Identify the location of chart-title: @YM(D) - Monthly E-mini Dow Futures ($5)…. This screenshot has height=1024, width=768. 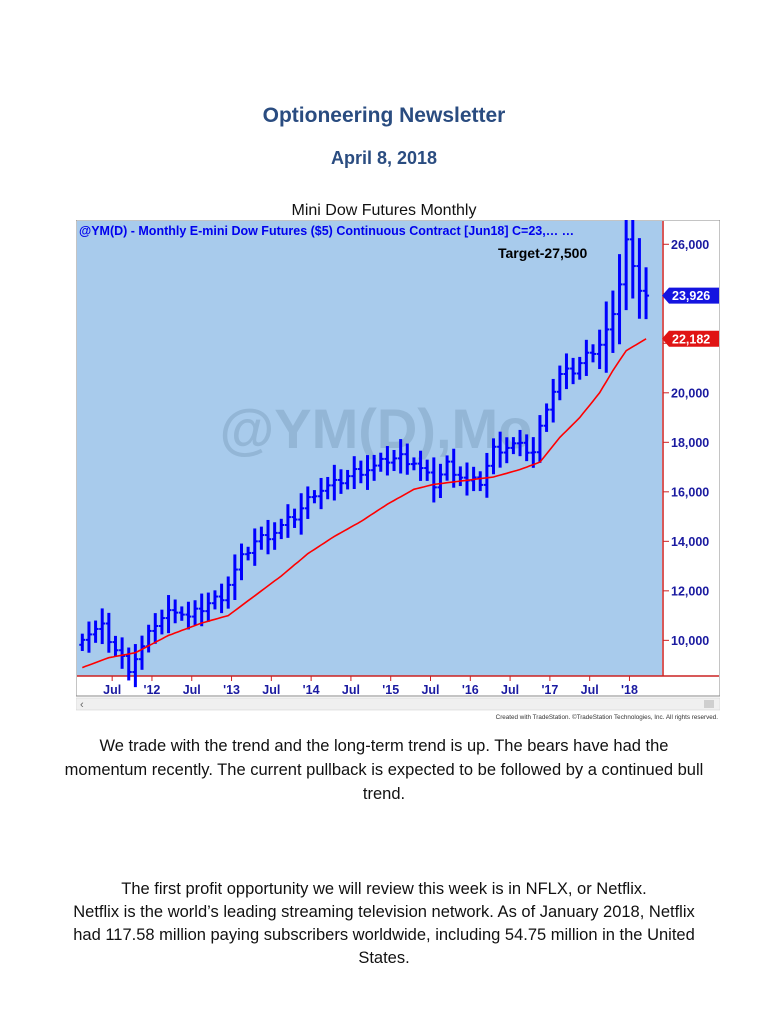
(326, 231).